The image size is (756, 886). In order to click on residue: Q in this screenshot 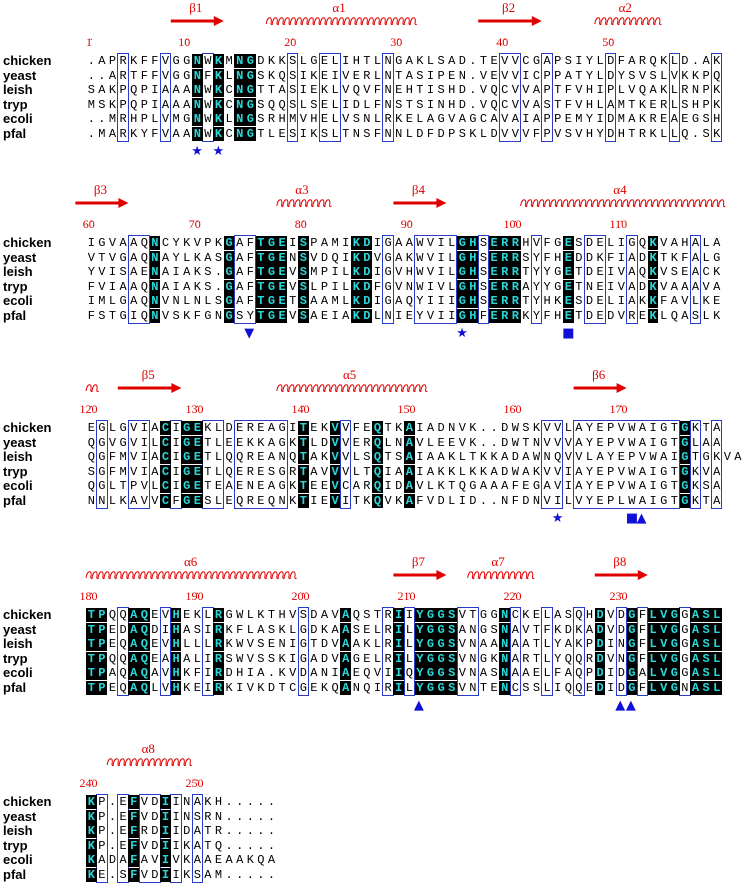, I will do `click(579, 673)`.